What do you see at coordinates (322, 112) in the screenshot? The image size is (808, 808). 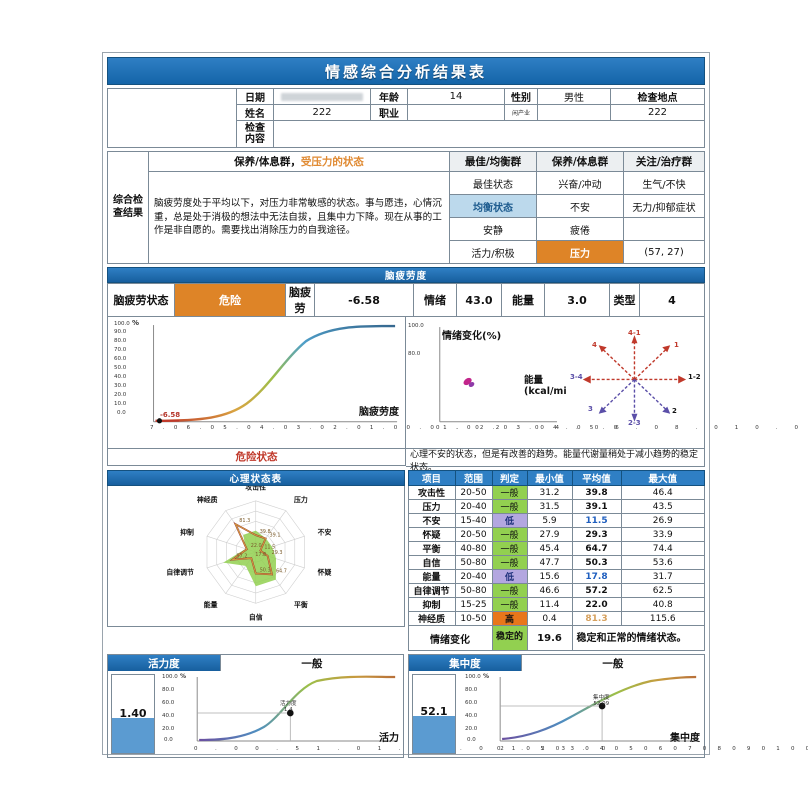 I see `name-value: 222` at bounding box center [322, 112].